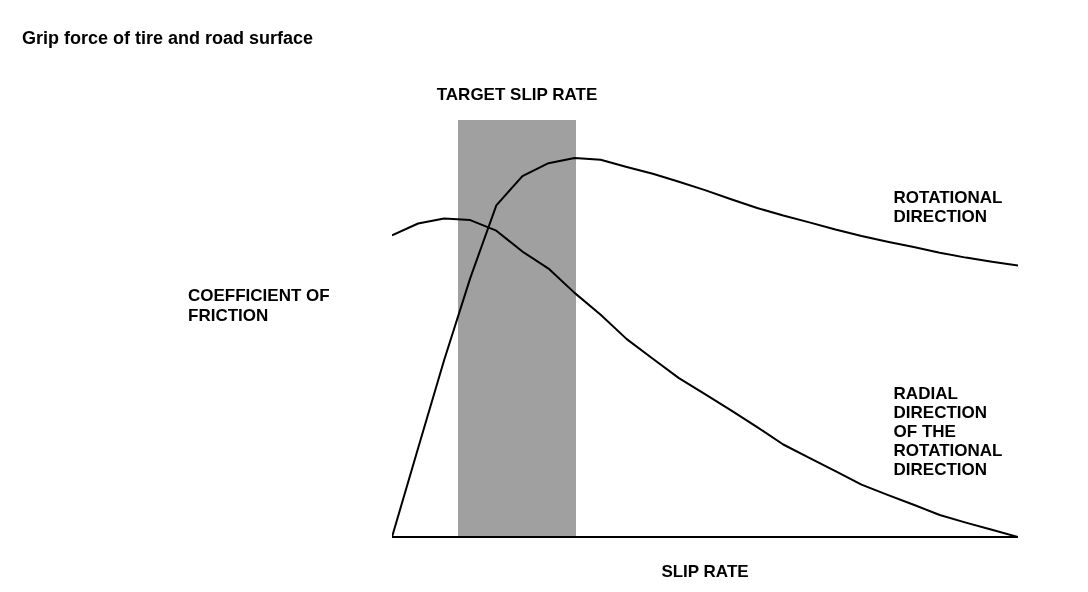 Image resolution: width=1088 pixels, height=592 pixels. I want to click on series-label: RADIAL DIRECTION OF THE ROTATIONAL DIRECTION, so click(948, 431).